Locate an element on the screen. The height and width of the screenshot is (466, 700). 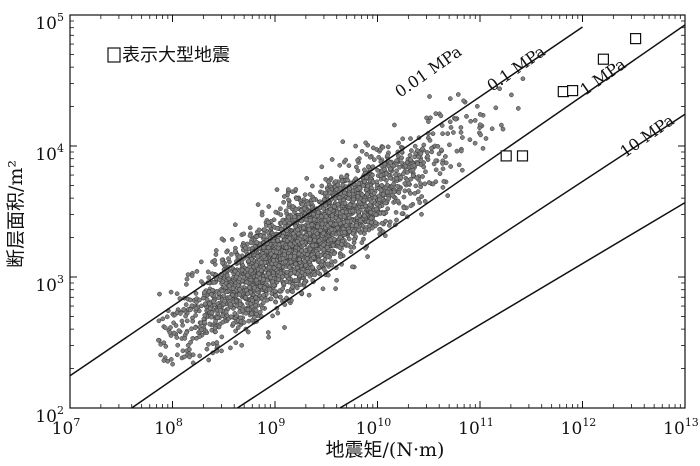
x-tick-label: 109 is located at coordinates (271, 427).